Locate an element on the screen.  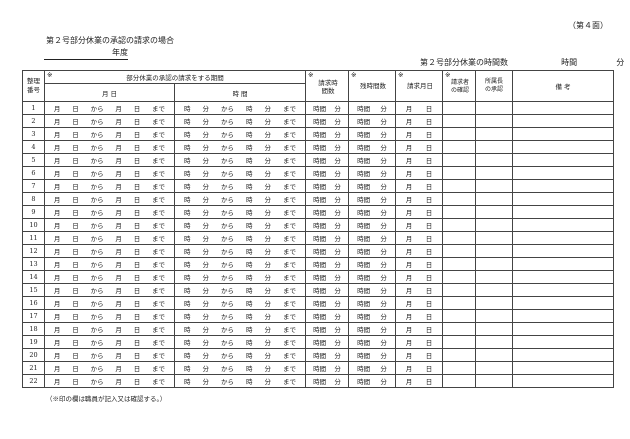
year-field: 年度 is located at coordinates (86, 53).